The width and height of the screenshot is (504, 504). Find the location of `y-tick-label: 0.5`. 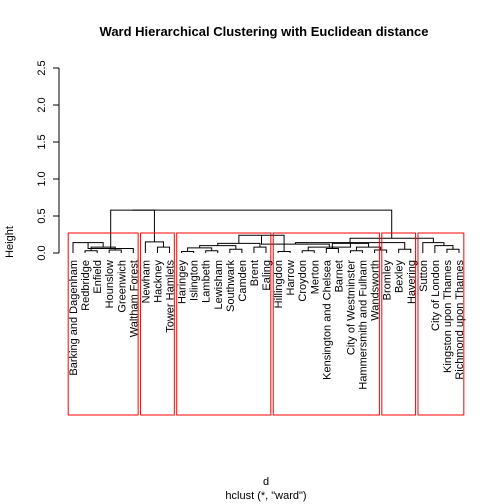

y-tick-label: 0.5 is located at coordinates (42, 215).